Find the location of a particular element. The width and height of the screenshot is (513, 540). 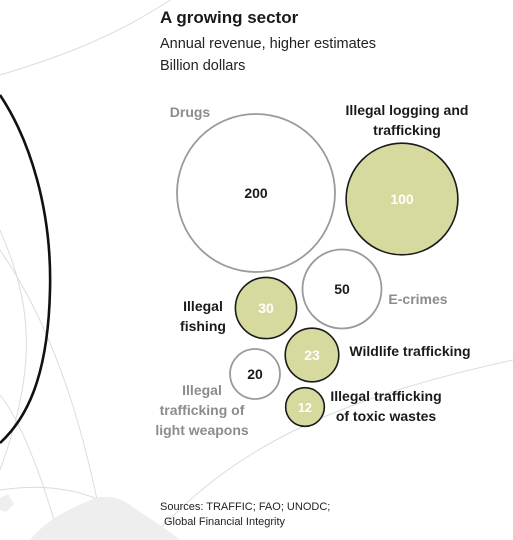

chart-title: A growing sector is located at coordinates (229, 17).